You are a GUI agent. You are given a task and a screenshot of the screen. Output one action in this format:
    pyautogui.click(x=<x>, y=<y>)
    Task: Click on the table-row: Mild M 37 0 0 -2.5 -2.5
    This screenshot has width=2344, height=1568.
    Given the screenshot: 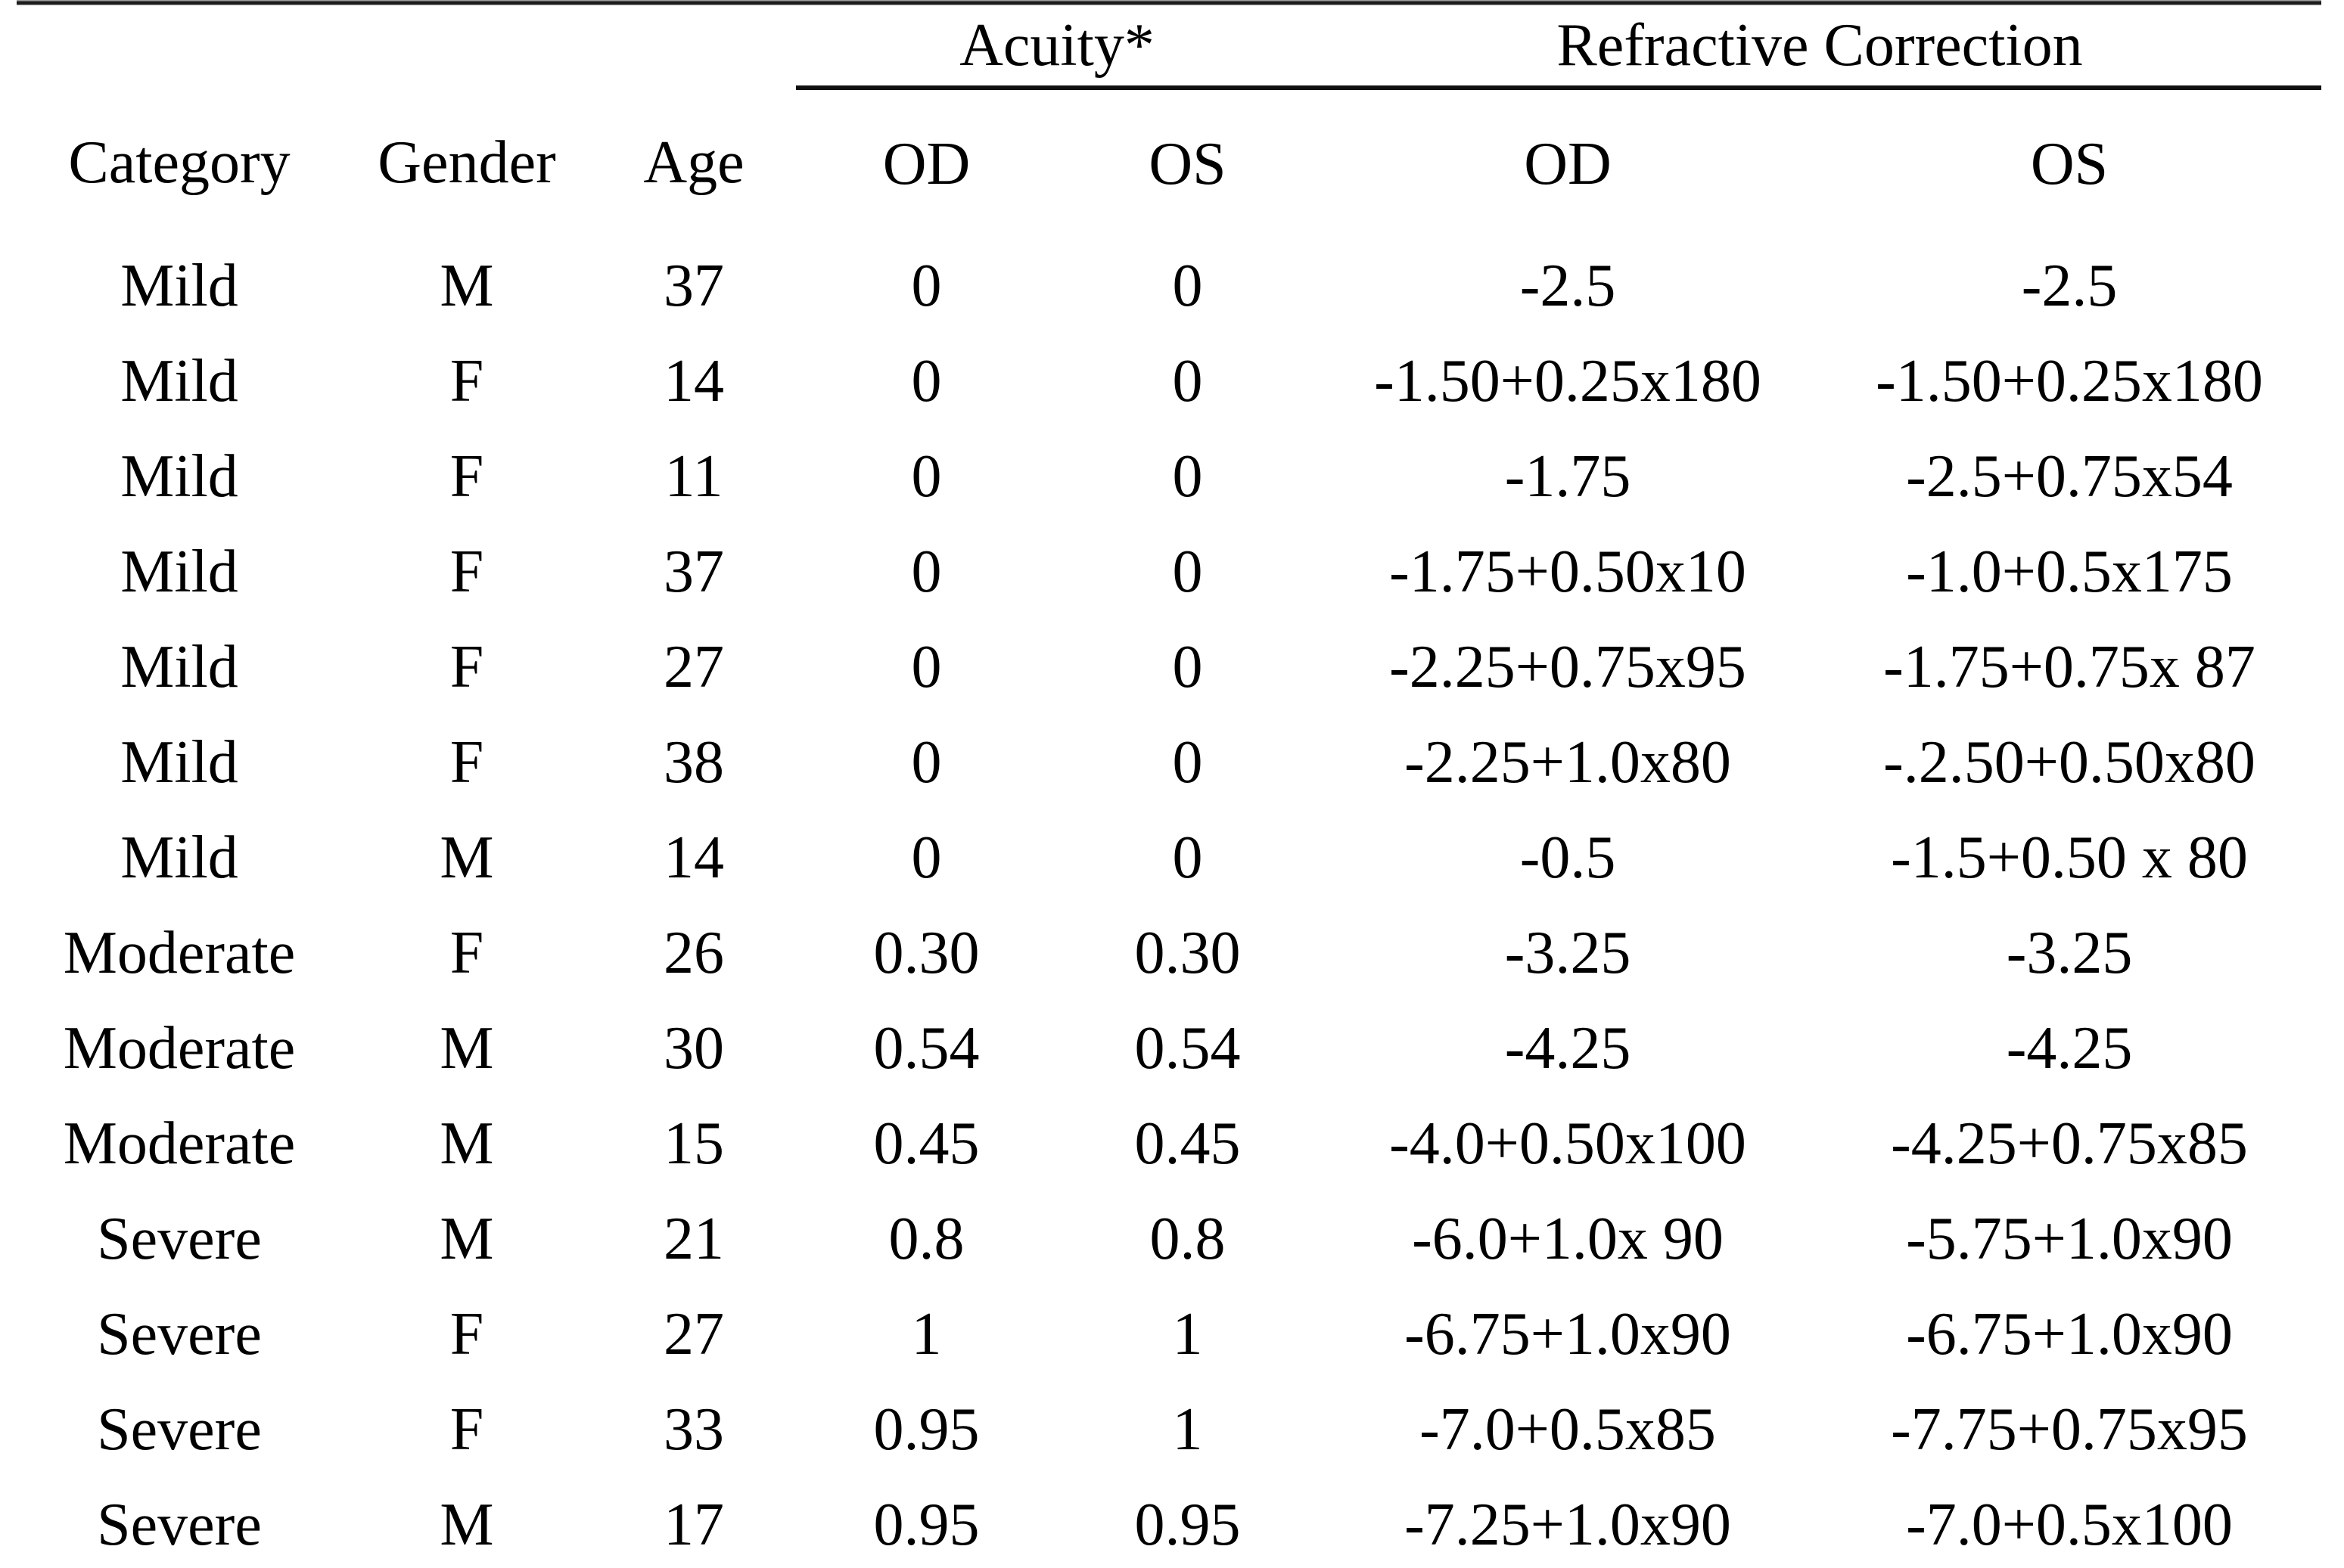 What is the action you would take?
    pyautogui.click(x=1169, y=286)
    